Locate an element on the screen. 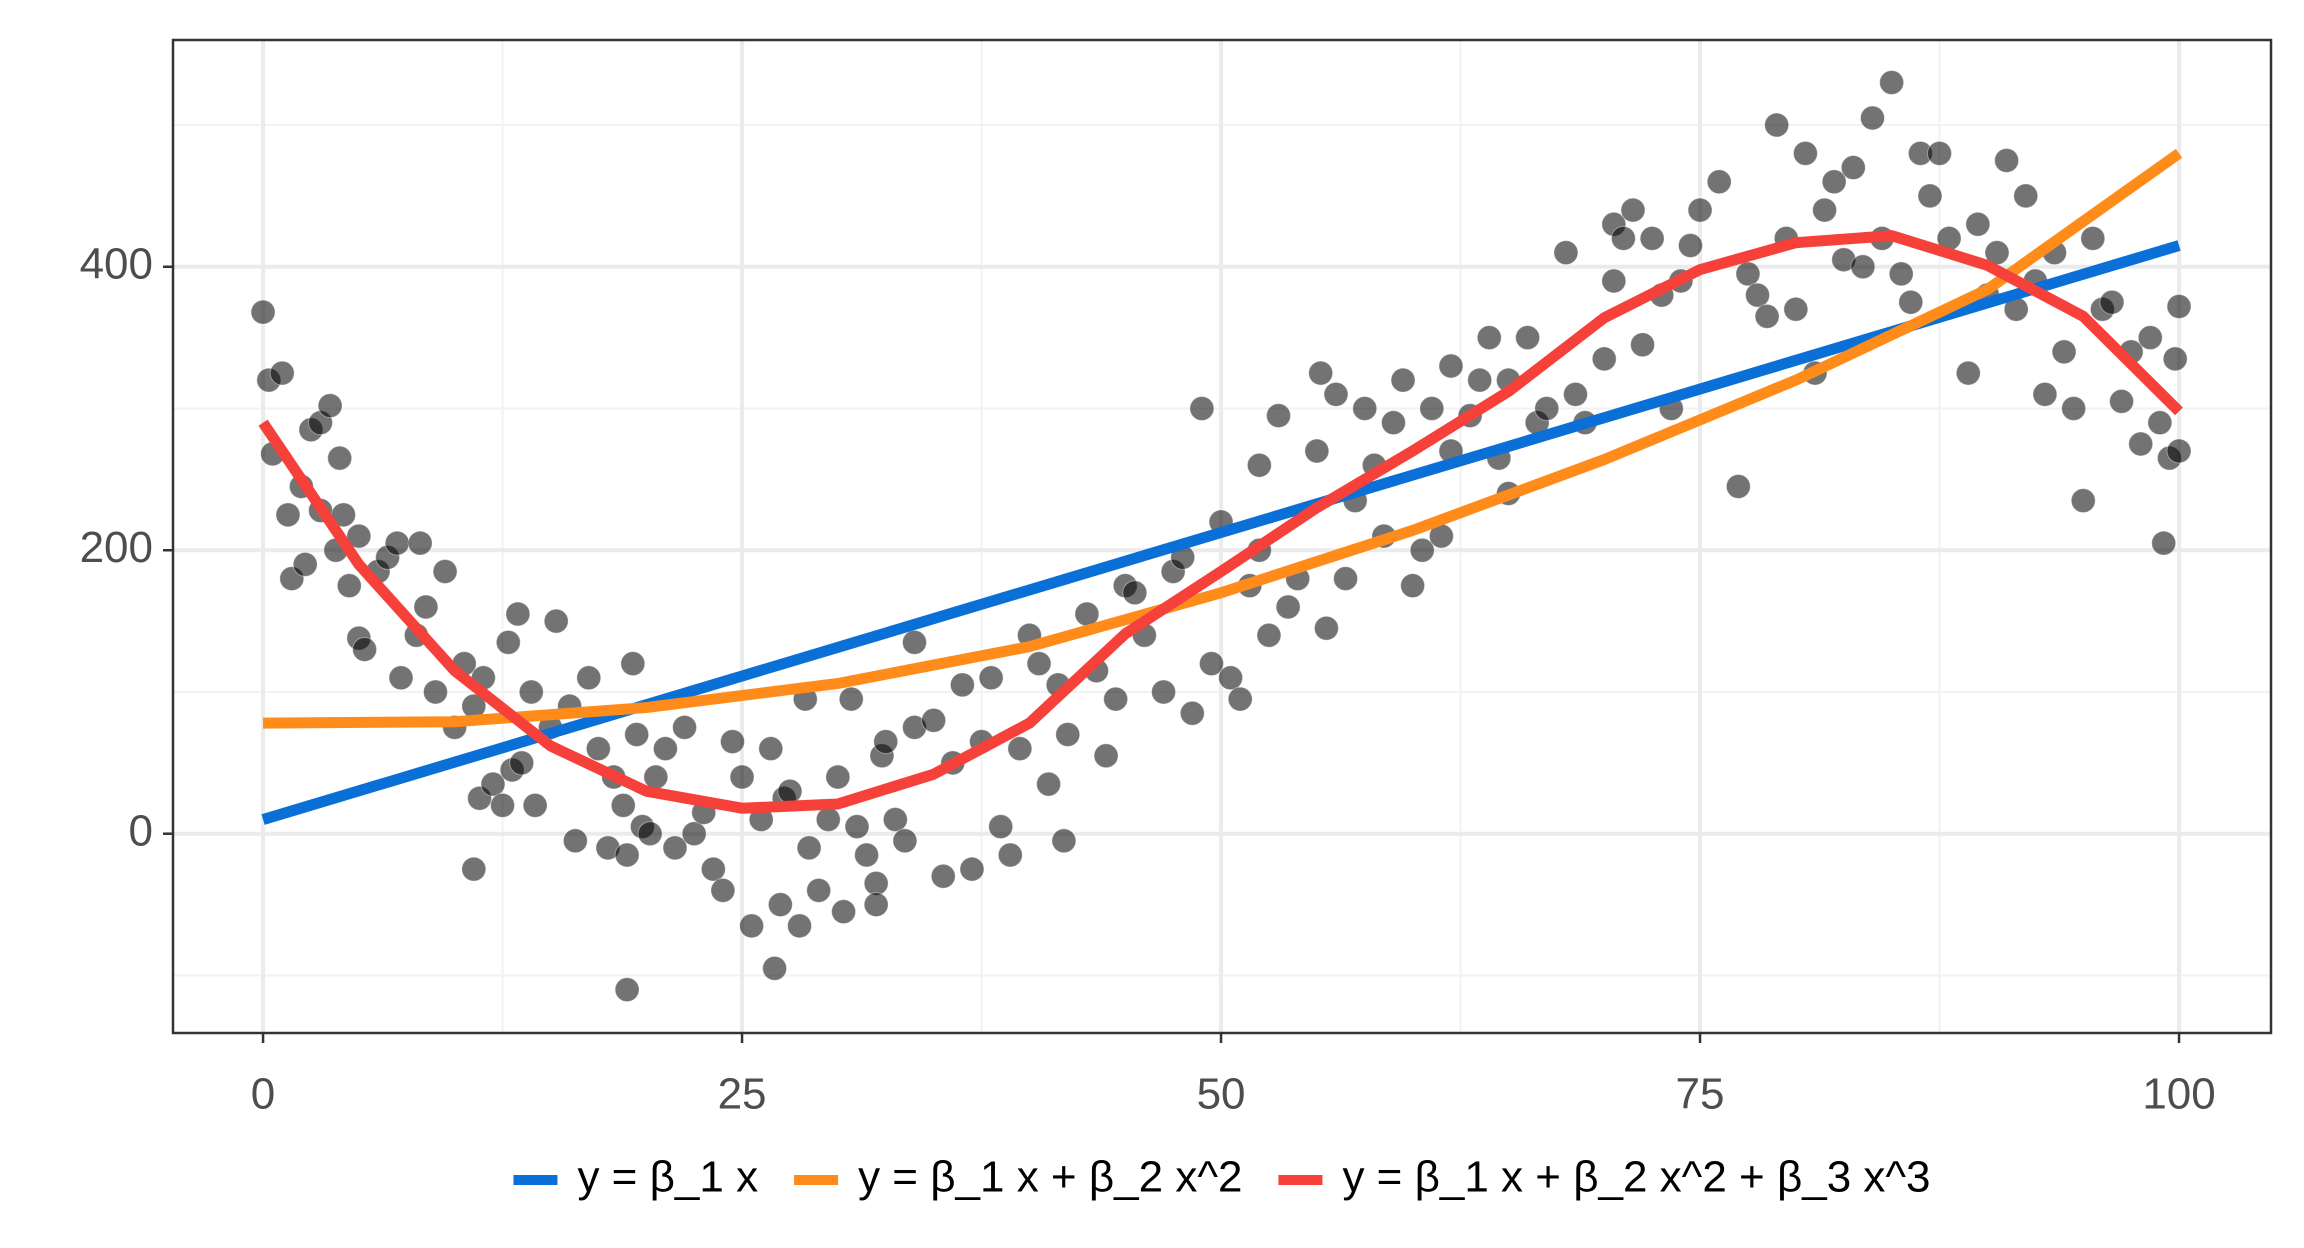  y-tick-label: 400 is located at coordinates (116, 263).